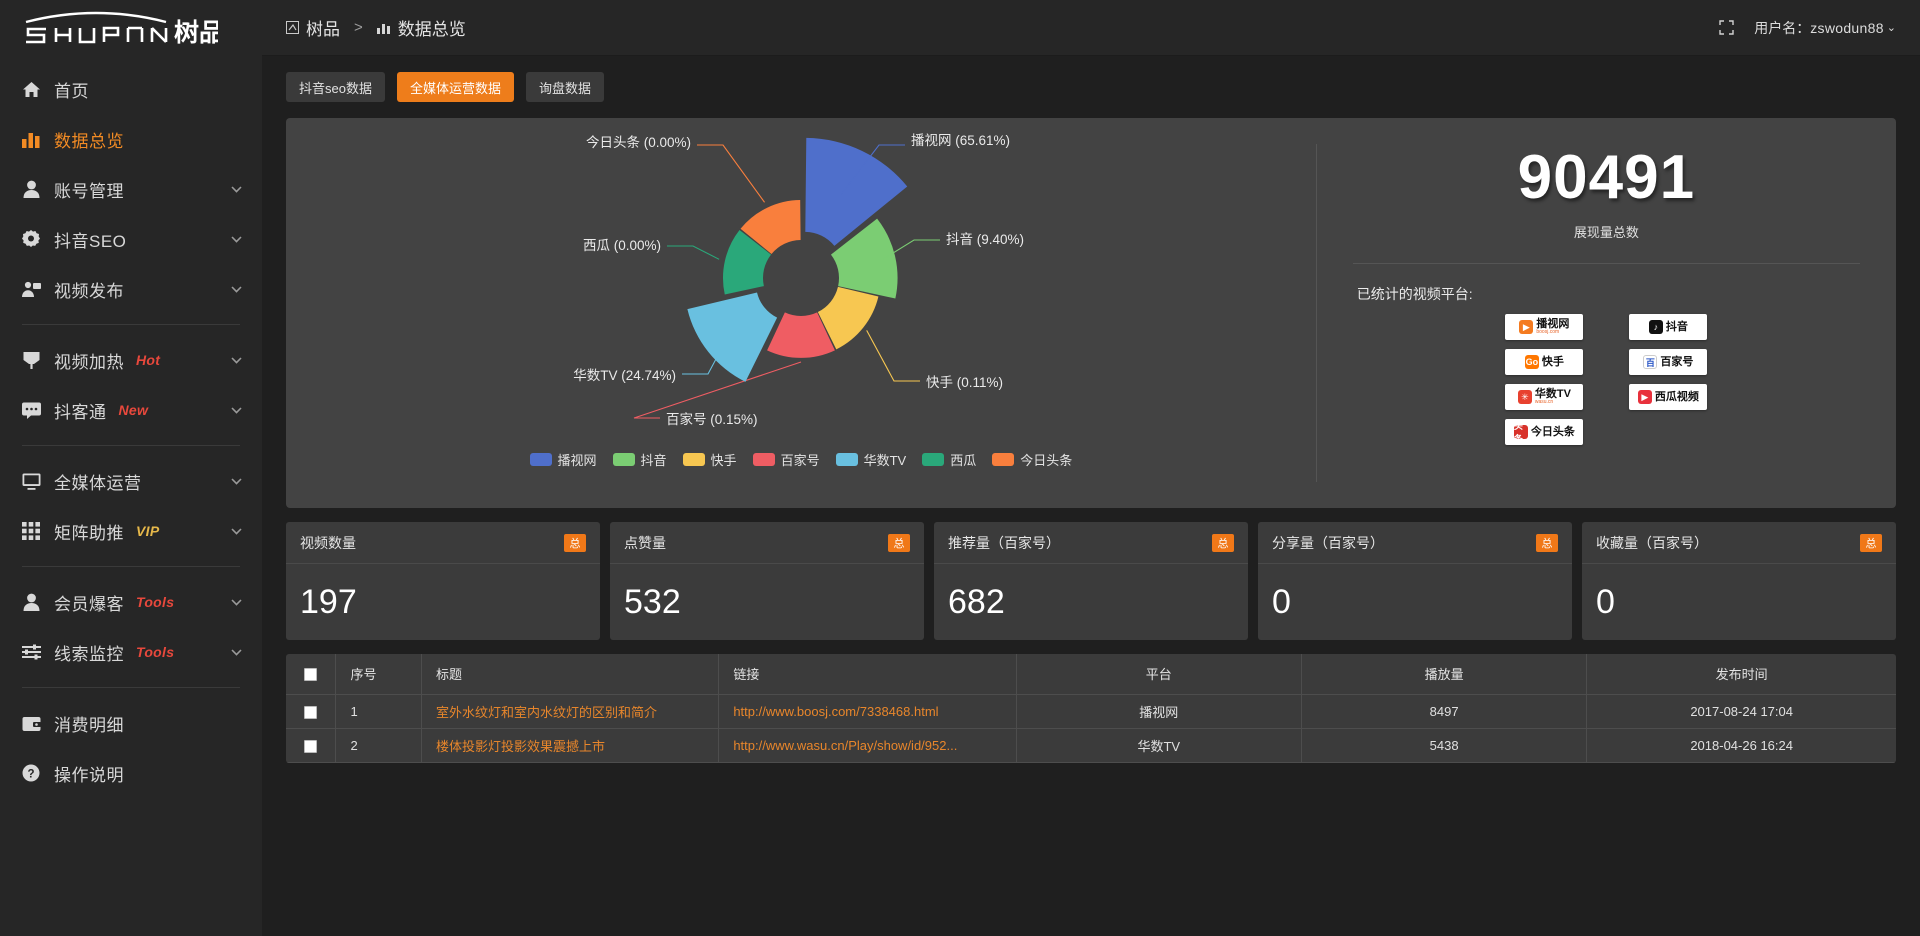 The image size is (1920, 936). What do you see at coordinates (1544, 327) in the screenshot?
I see `platform-chip-播视网: ▶ 播视网 boosj.com` at bounding box center [1544, 327].